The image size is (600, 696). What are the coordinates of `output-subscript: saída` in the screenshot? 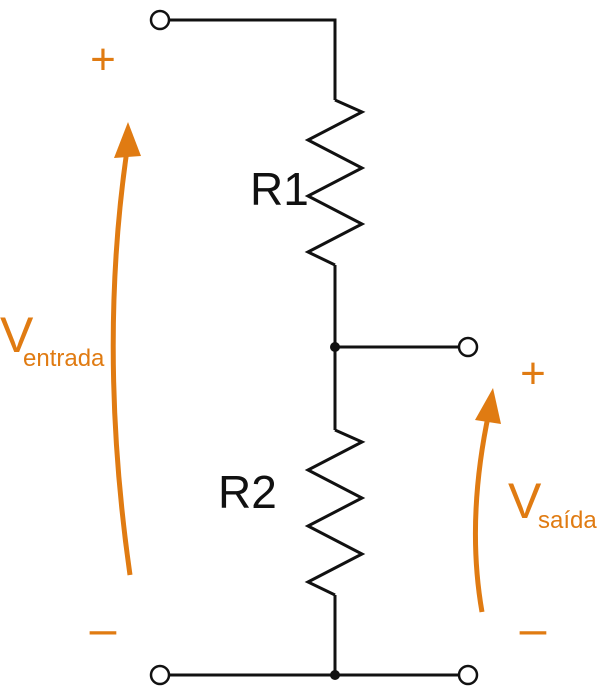 It's located at (567, 520).